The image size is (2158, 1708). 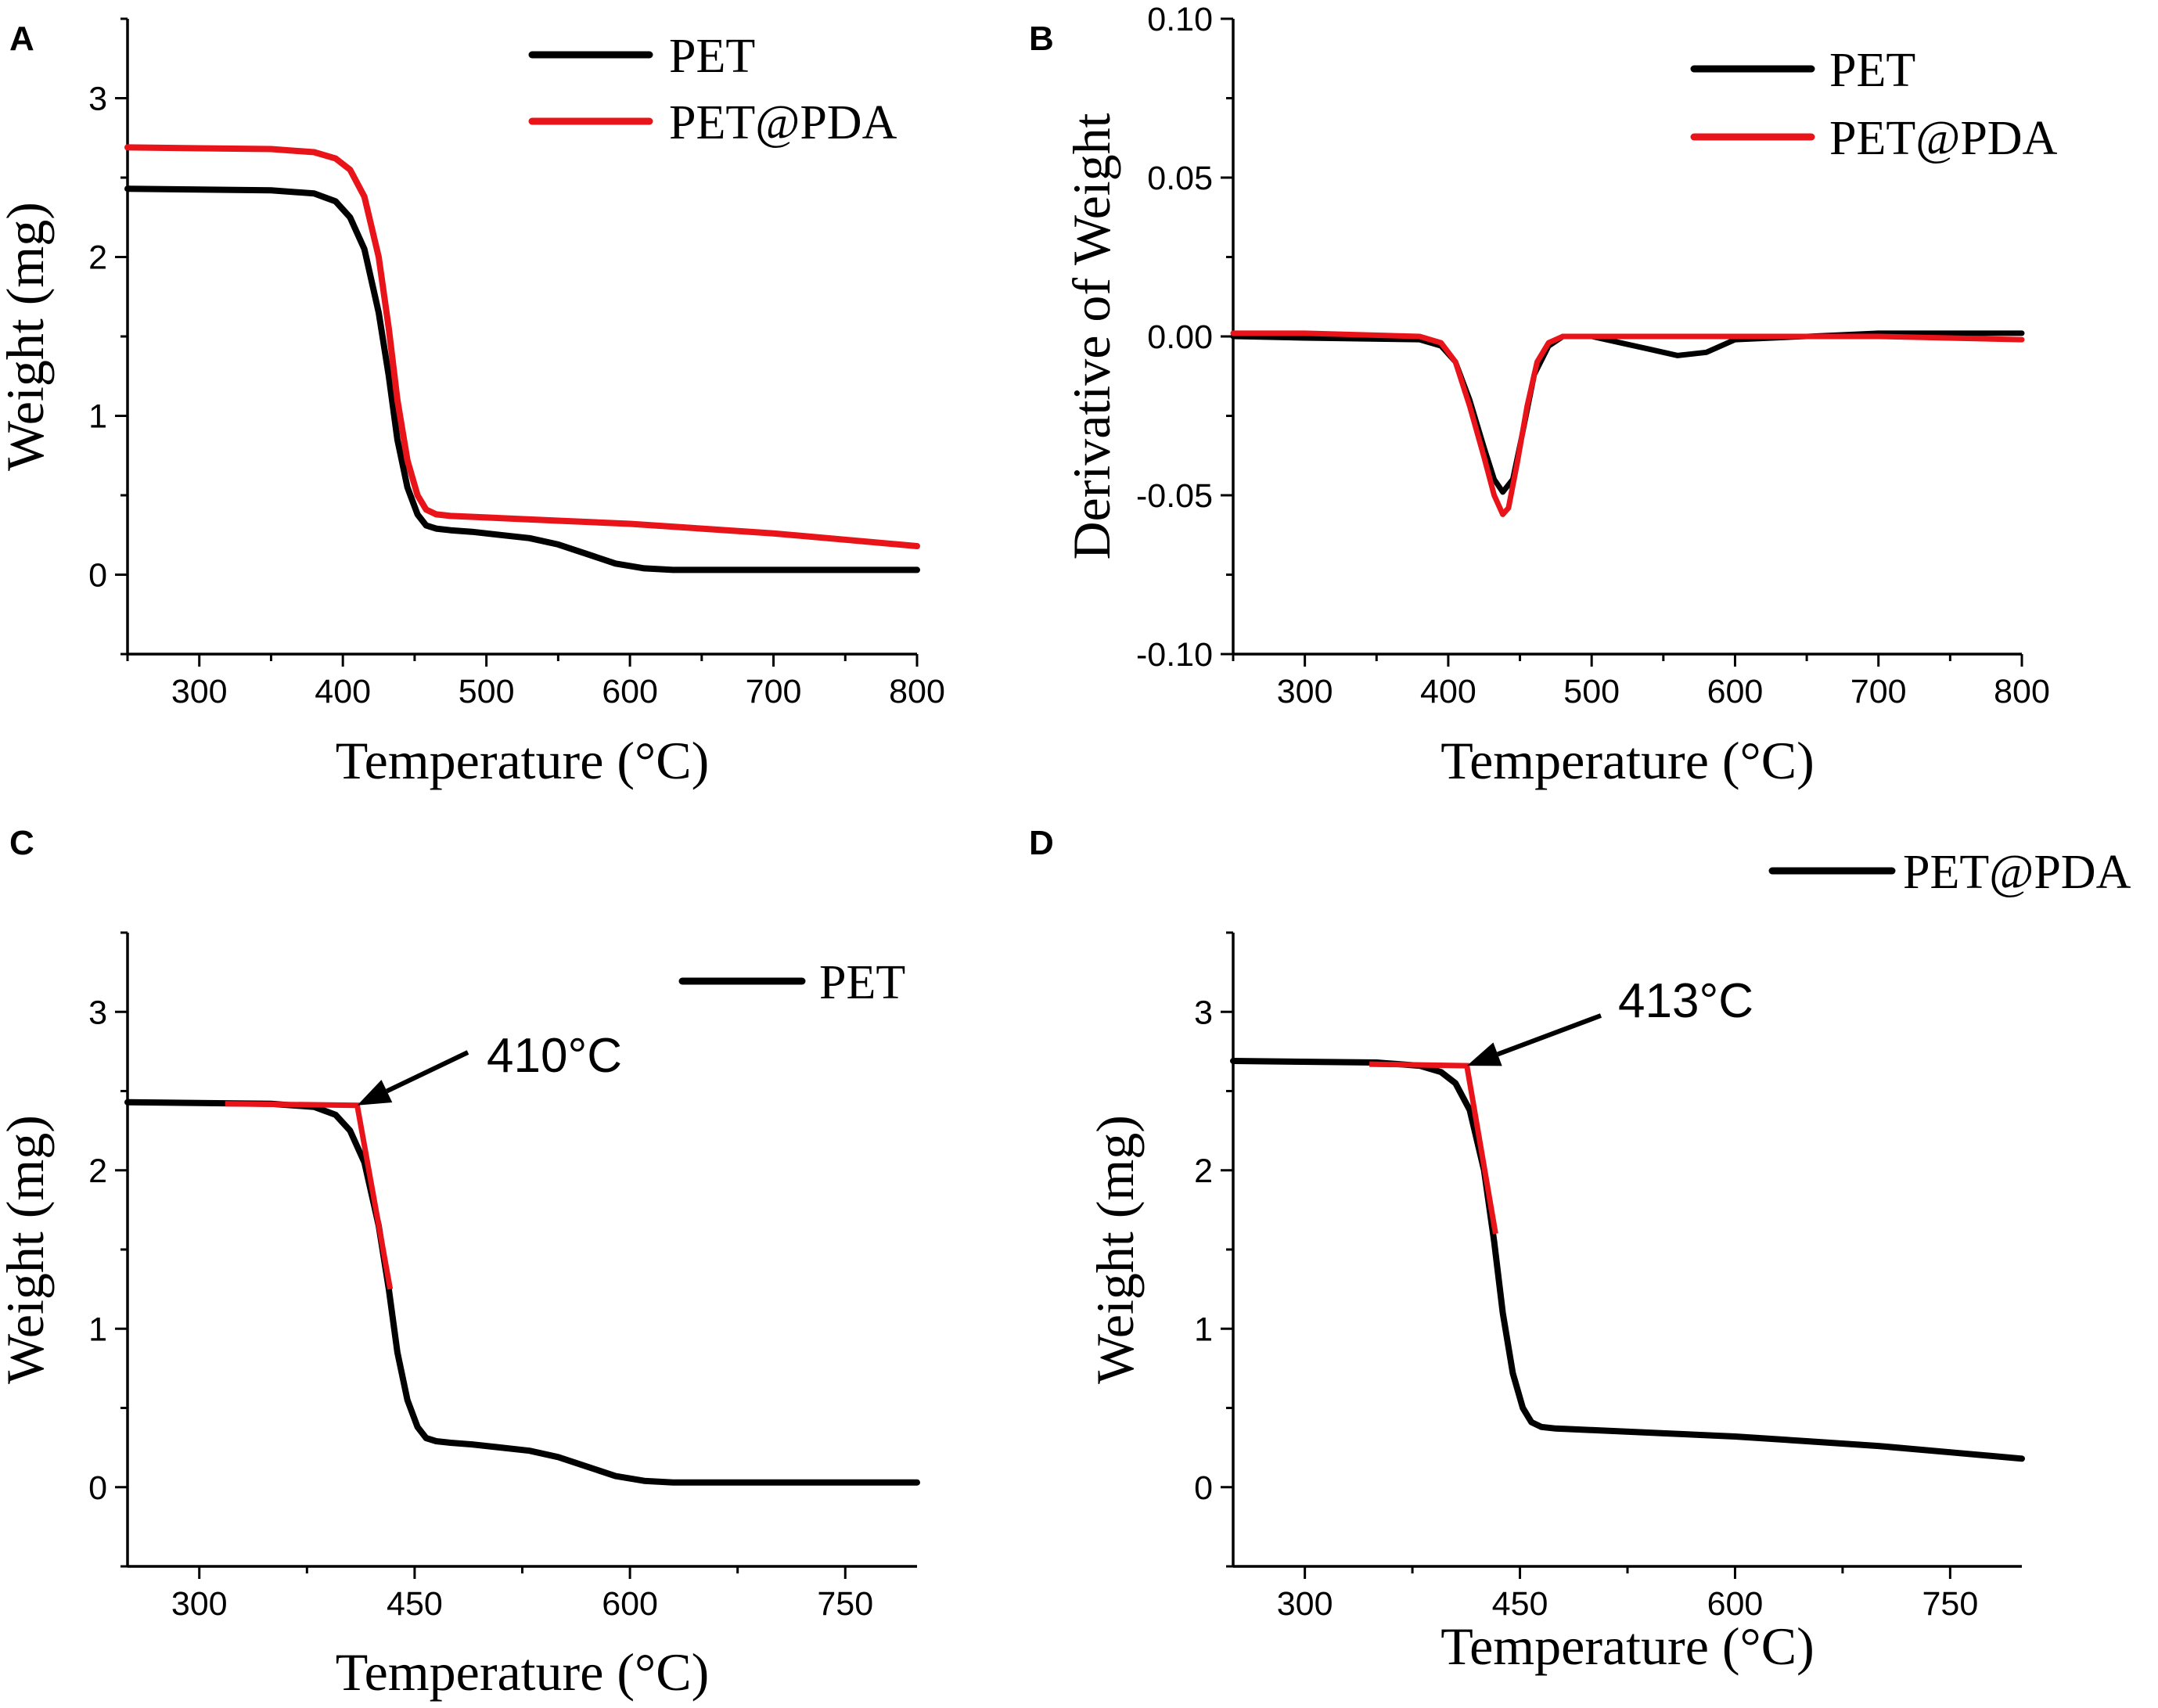 I want to click on panel-letter-a: A, so click(x=21, y=39).